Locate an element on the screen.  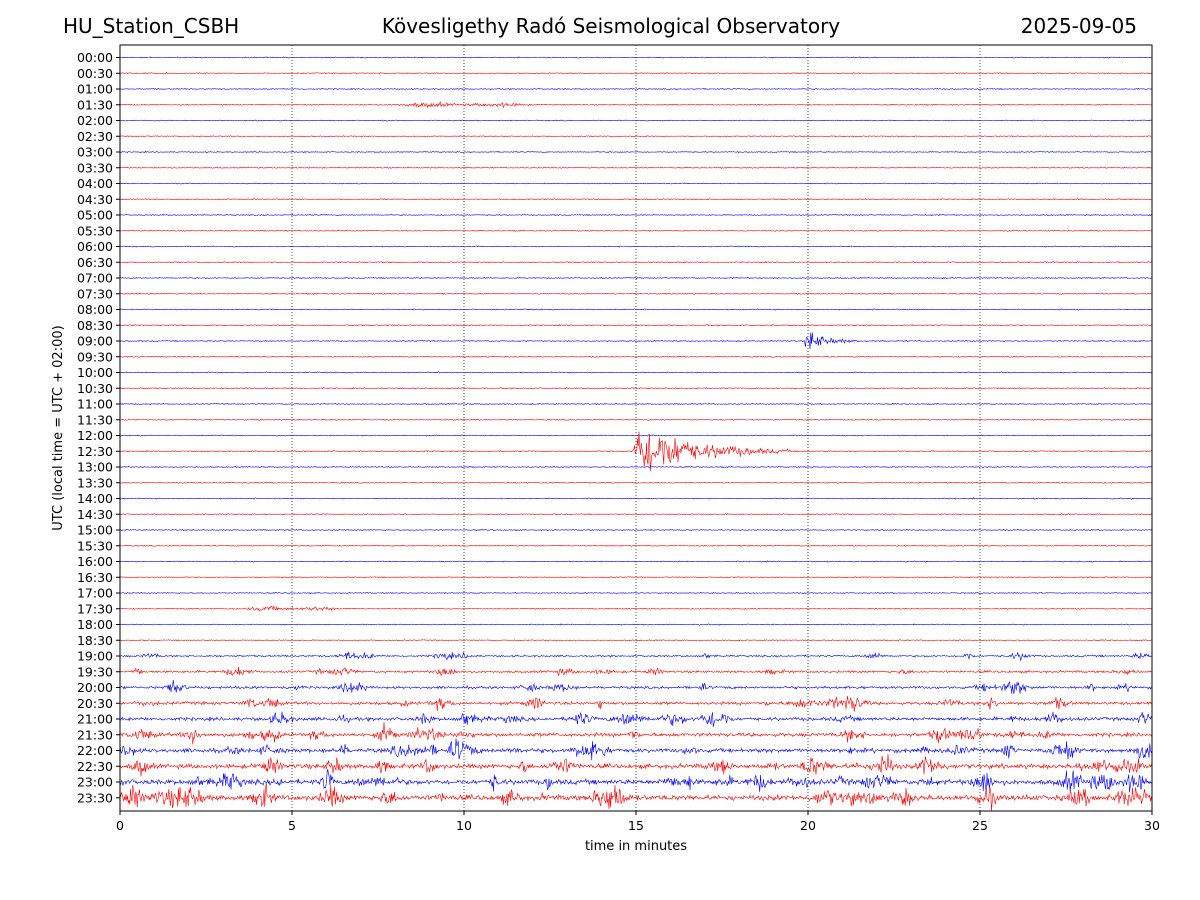
y-tick-label: 19:30 is located at coordinates (95, 671).